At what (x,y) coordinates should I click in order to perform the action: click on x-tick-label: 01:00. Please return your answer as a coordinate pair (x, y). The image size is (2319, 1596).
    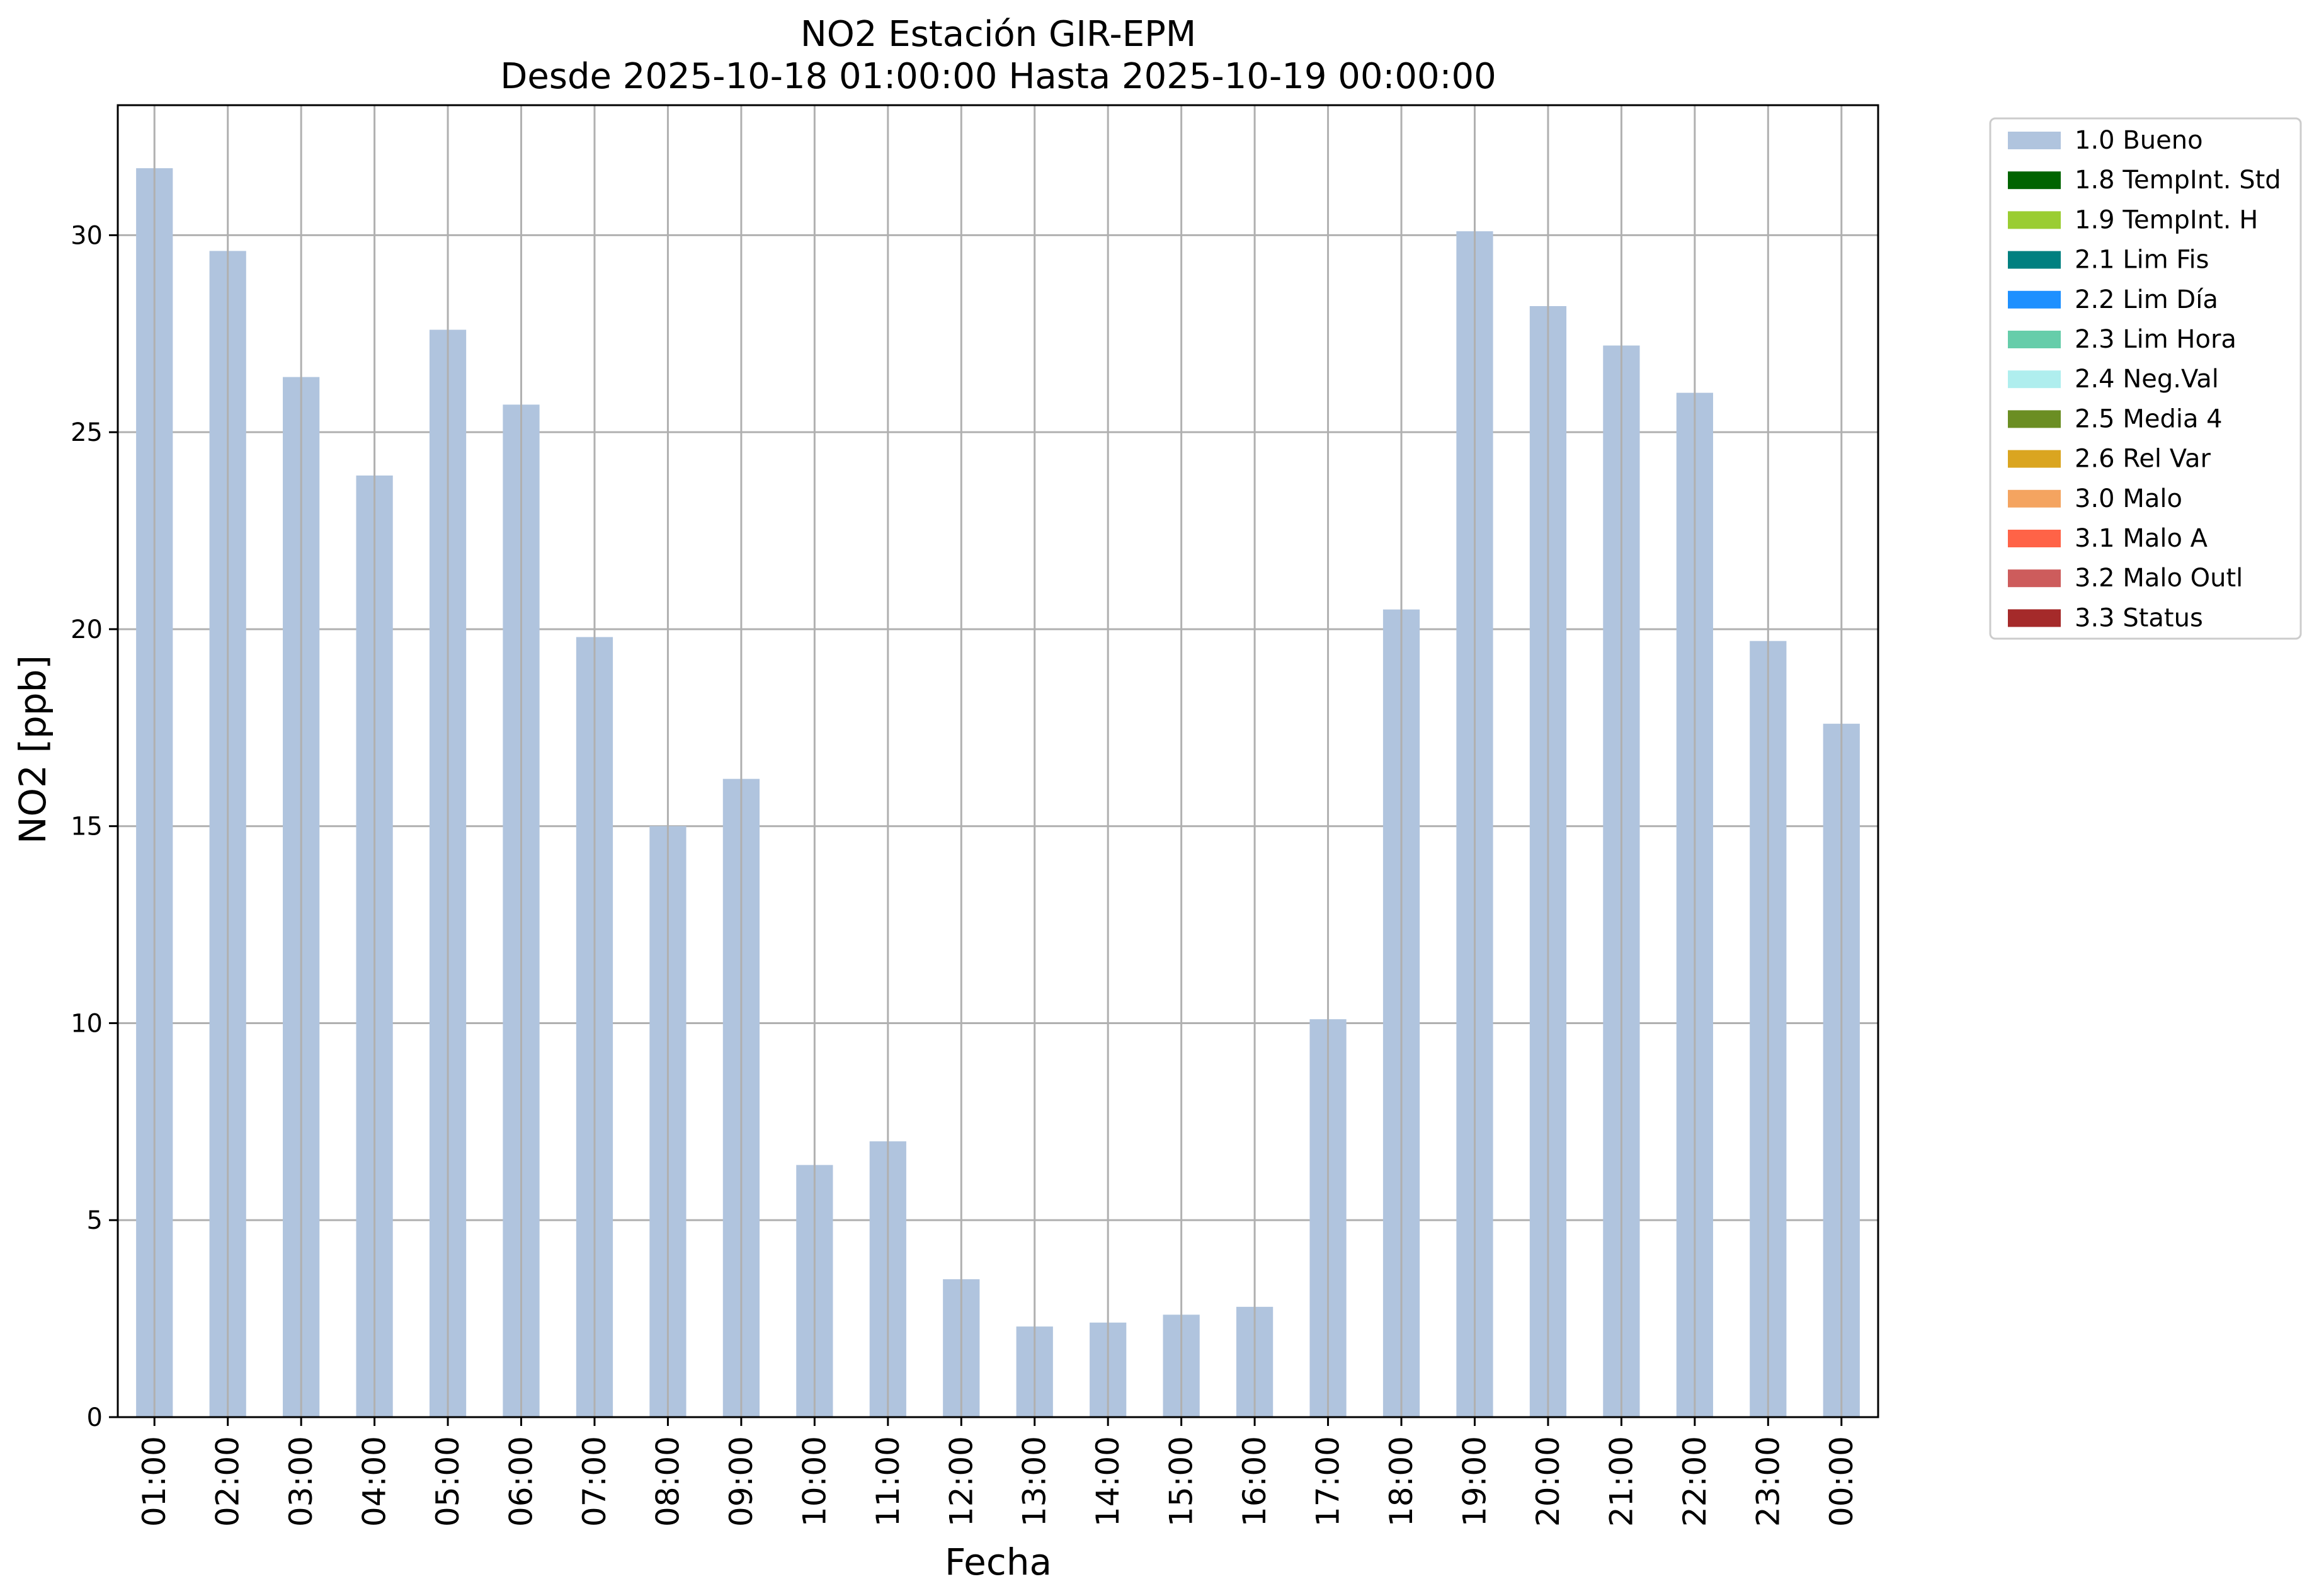
    Looking at the image, I should click on (154, 1481).